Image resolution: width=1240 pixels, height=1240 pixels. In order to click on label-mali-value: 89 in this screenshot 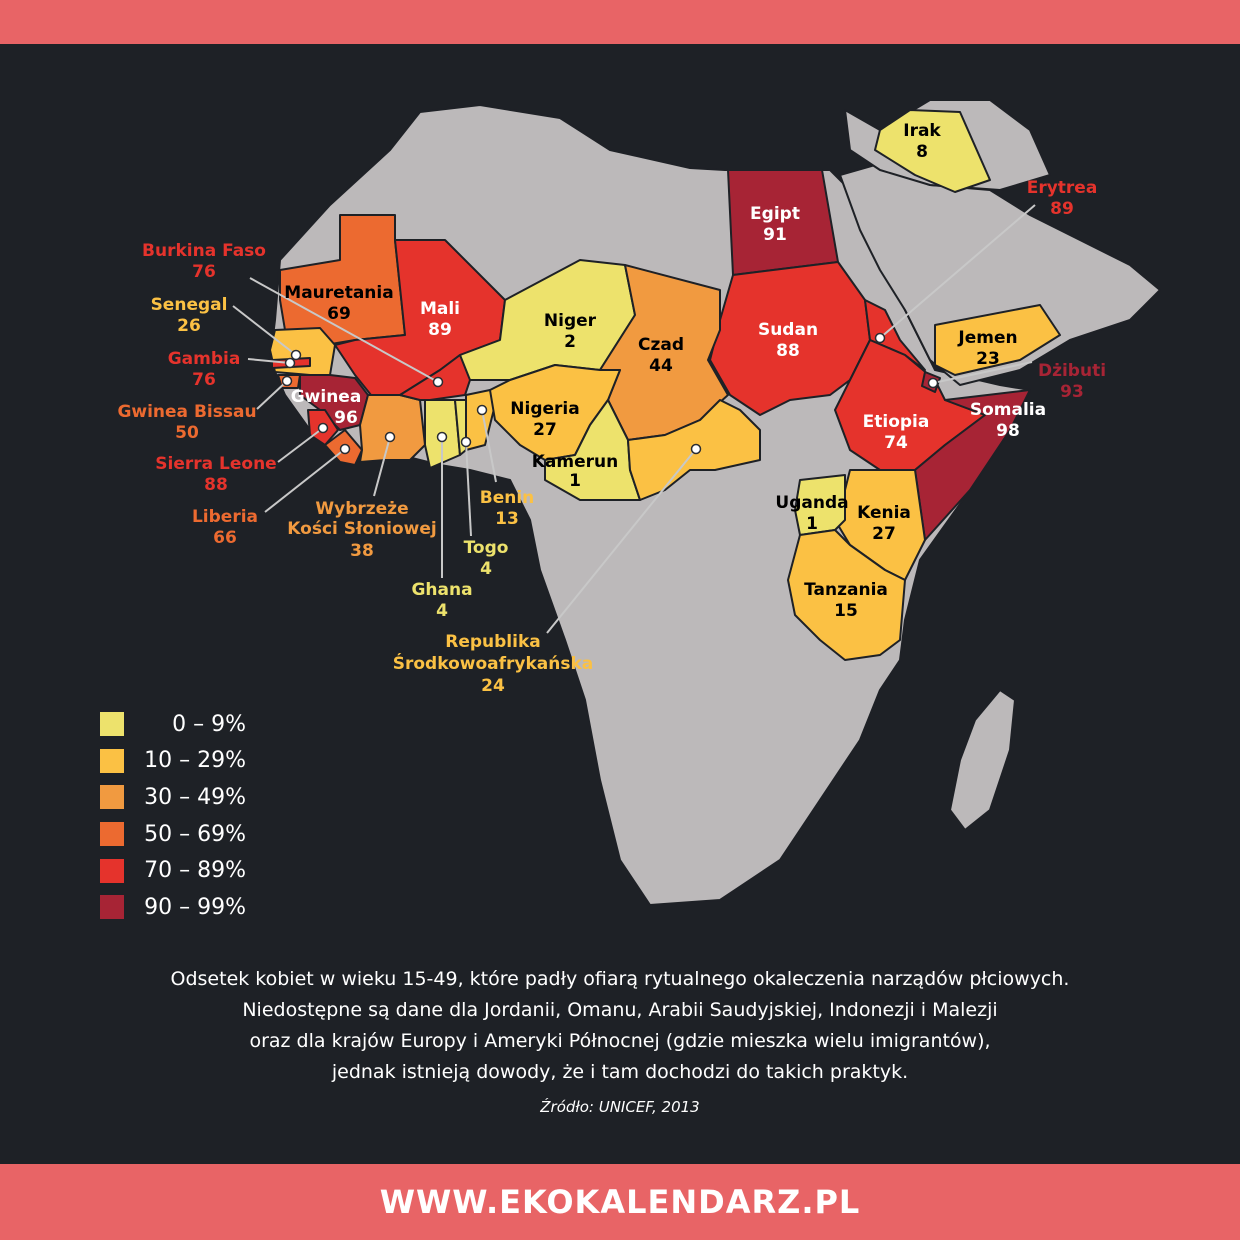, I will do `click(440, 330)`.